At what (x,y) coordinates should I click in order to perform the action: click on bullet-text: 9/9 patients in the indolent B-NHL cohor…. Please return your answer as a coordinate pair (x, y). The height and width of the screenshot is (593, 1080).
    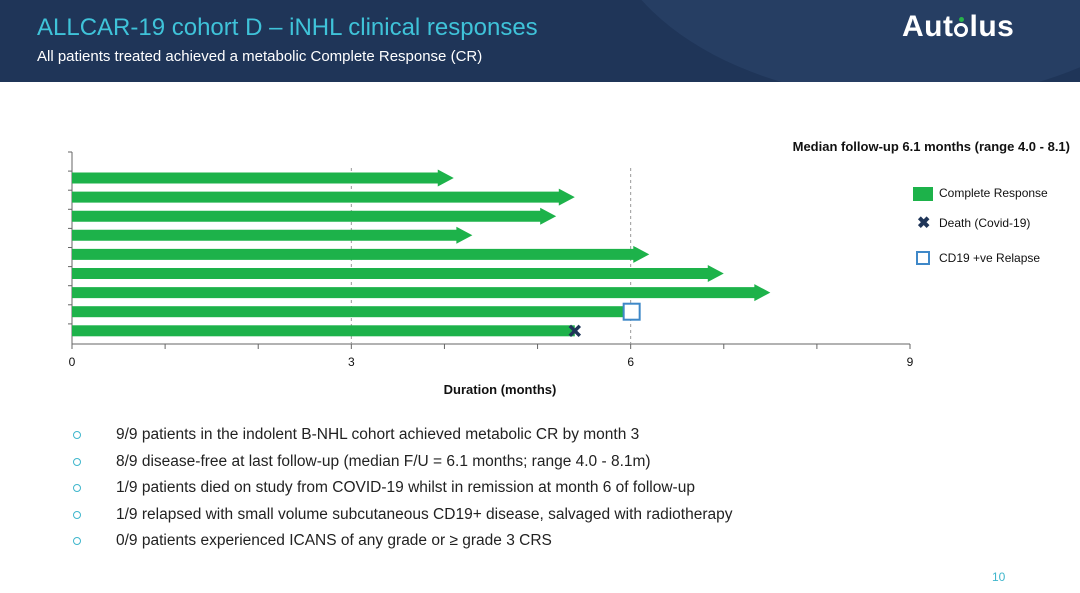
    Looking at the image, I should click on (378, 434).